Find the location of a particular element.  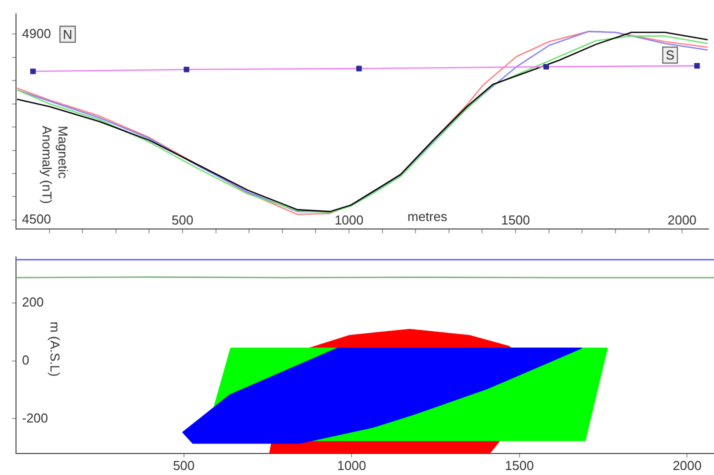

y-axis-title: m (A.S.L) is located at coordinates (54, 349).